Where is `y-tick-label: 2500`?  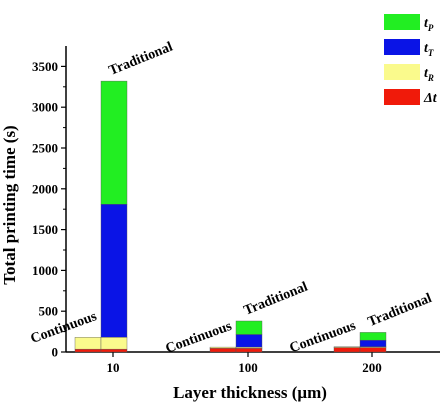
y-tick-label: 2500 is located at coordinates (45, 148).